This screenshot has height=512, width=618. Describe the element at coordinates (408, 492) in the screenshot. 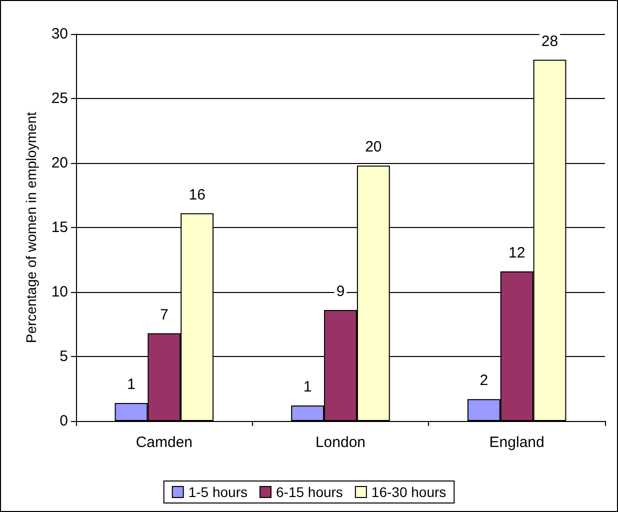

I see `legend-label: 16-30 hours` at that location.